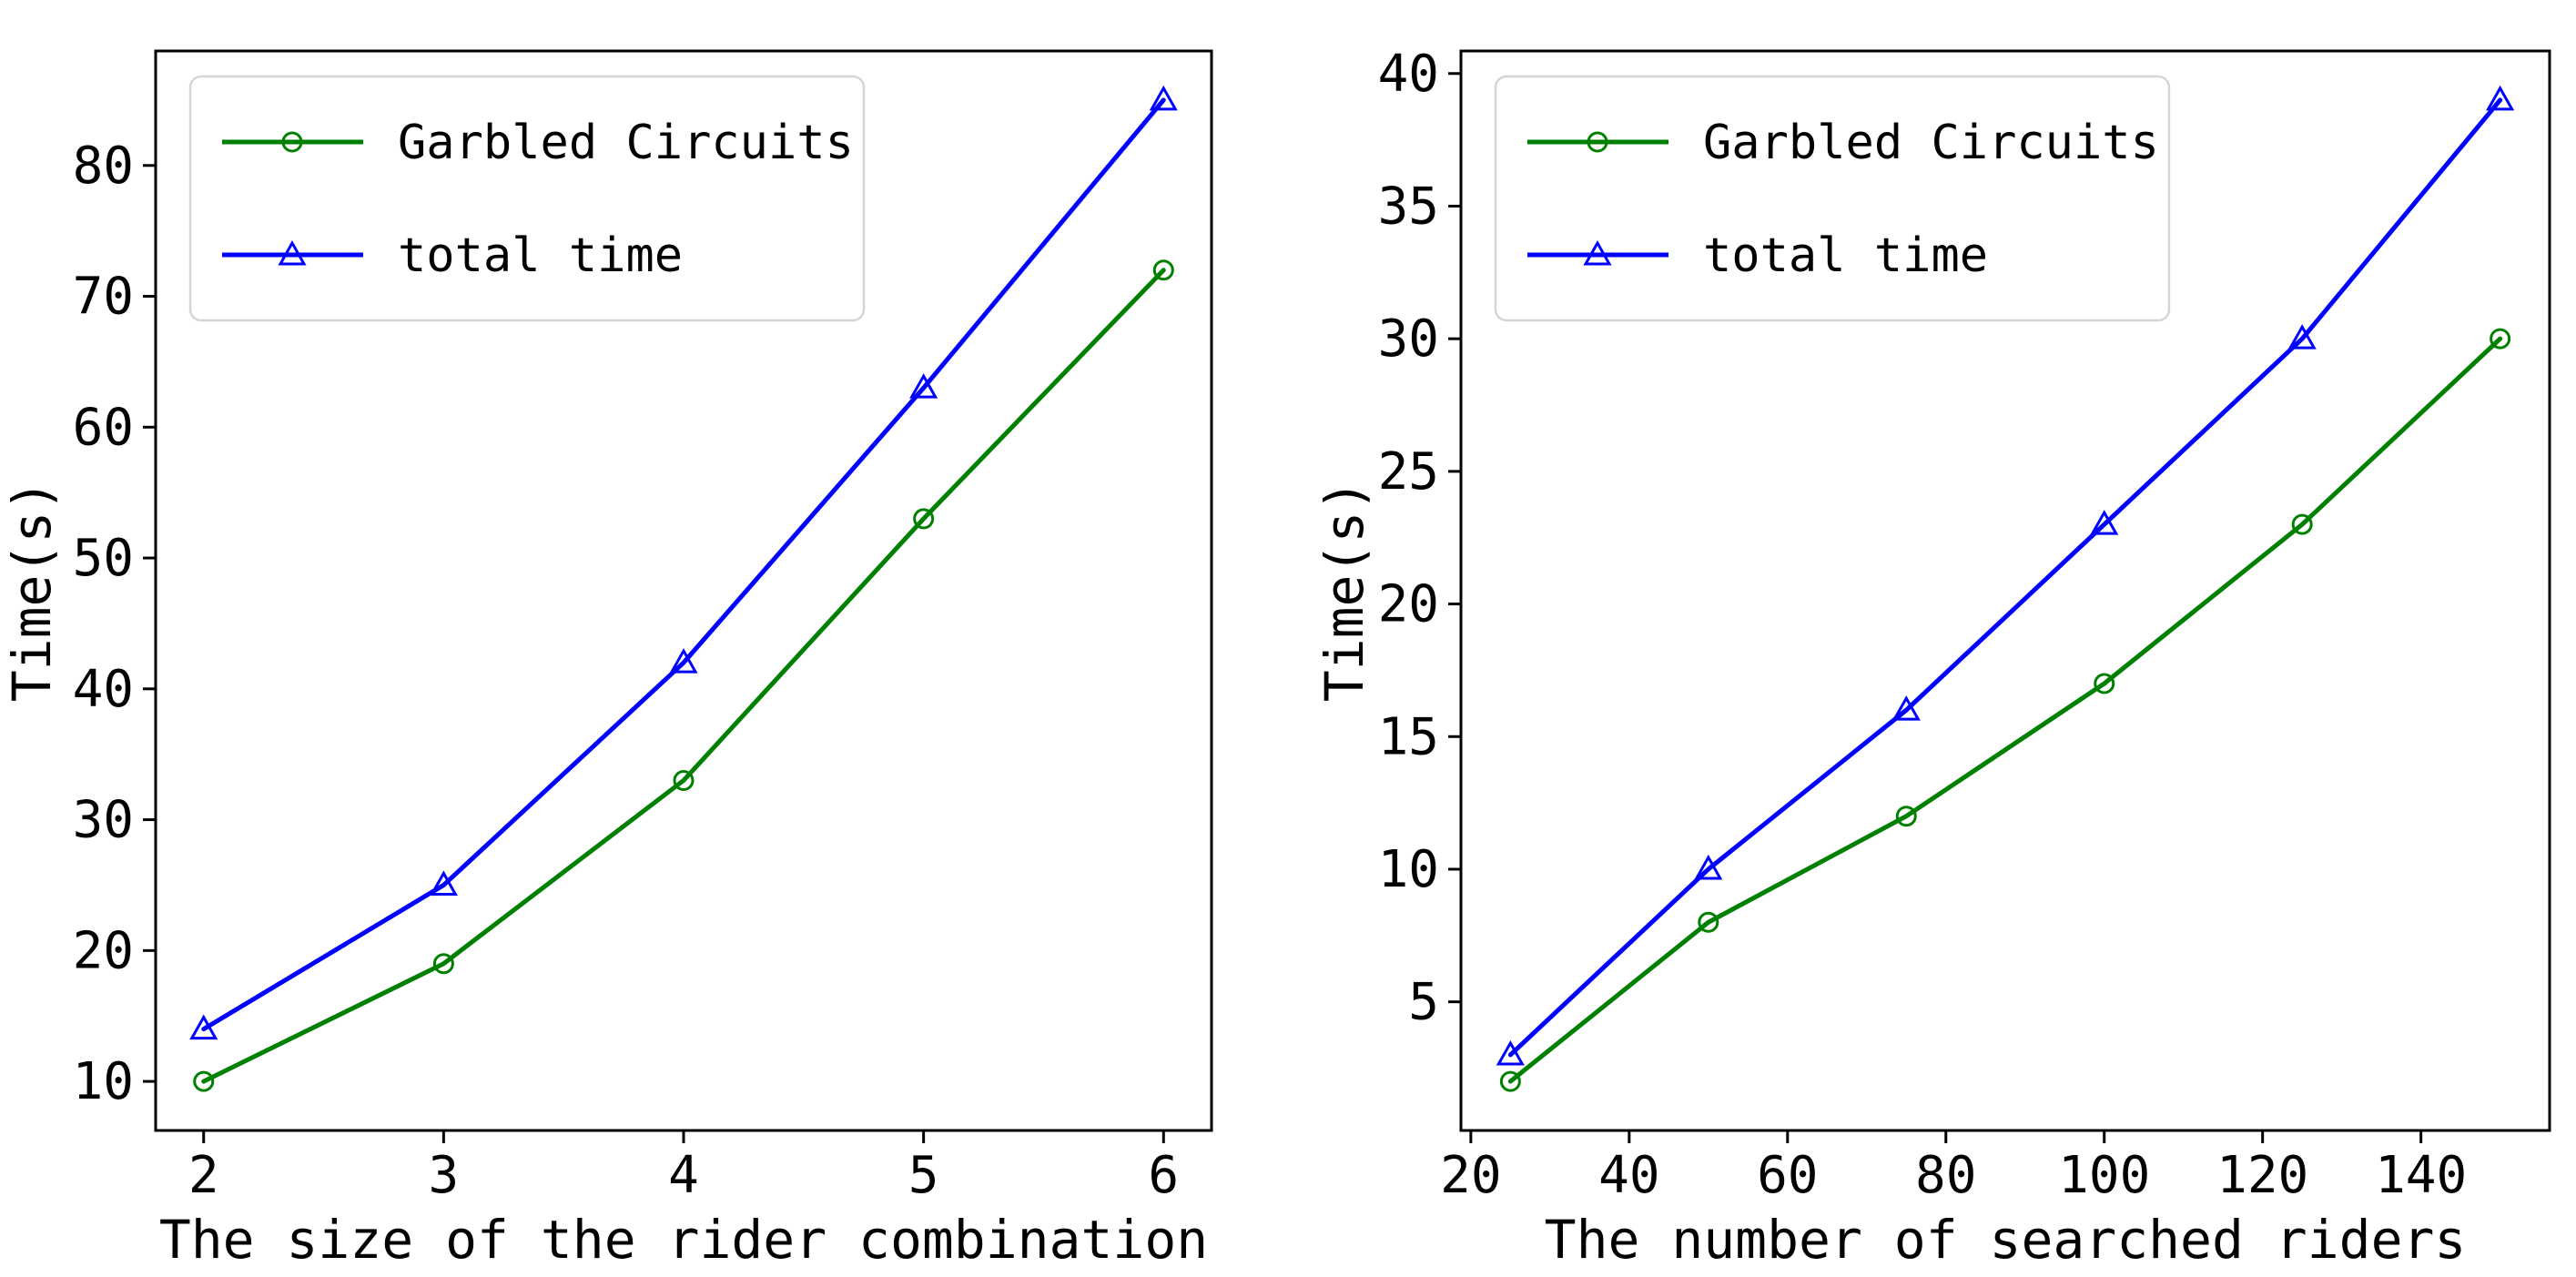  I want to click on x-tick-label: 140, so click(2421, 1176).